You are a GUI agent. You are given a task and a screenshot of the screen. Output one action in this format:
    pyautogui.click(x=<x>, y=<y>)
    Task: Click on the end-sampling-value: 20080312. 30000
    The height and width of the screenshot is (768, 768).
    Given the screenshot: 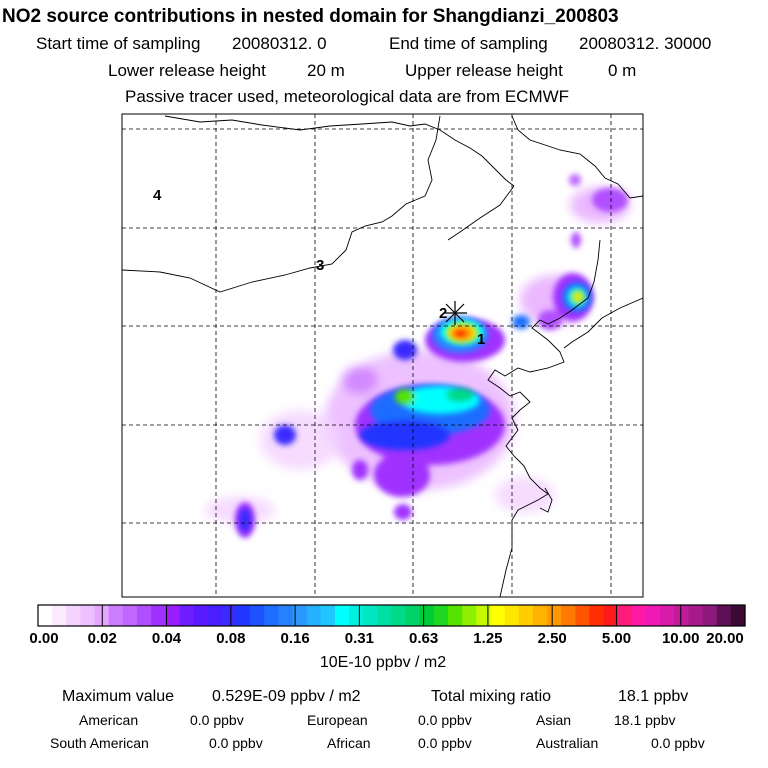 What is the action you would take?
    pyautogui.click(x=645, y=43)
    